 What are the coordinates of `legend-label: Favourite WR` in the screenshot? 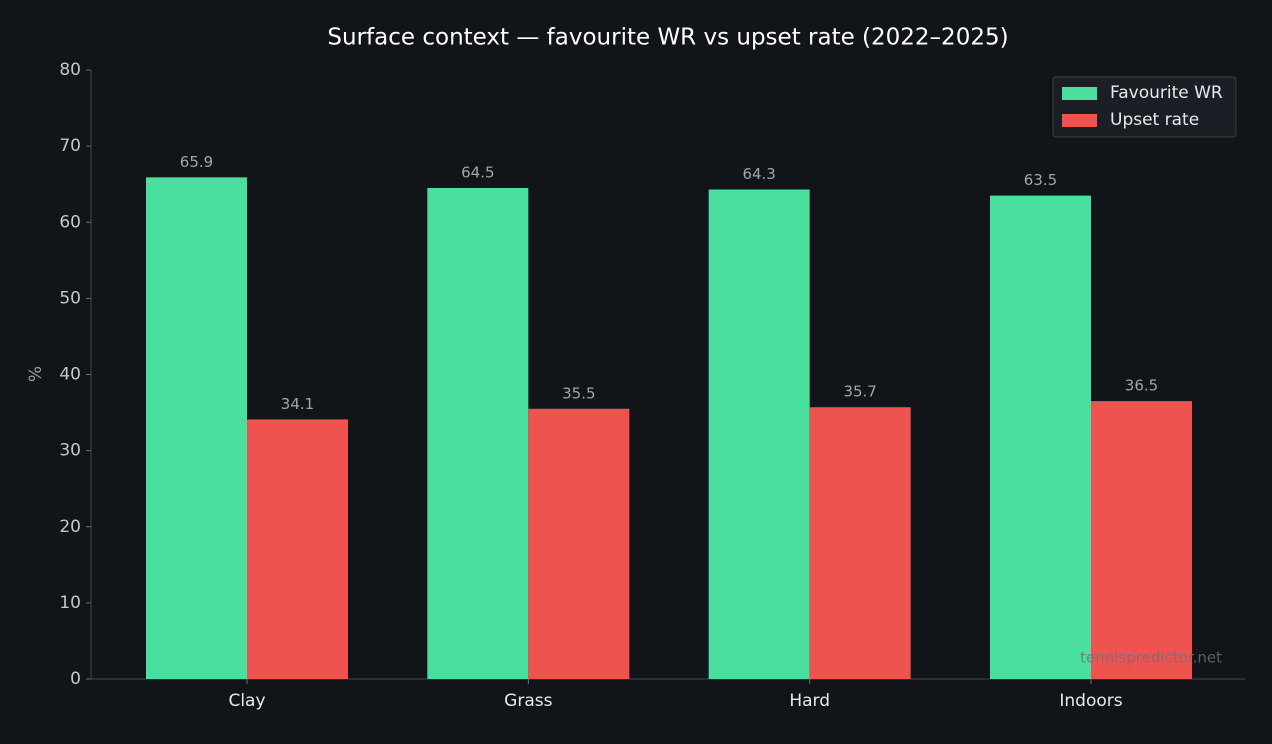 It's located at (1166, 93).